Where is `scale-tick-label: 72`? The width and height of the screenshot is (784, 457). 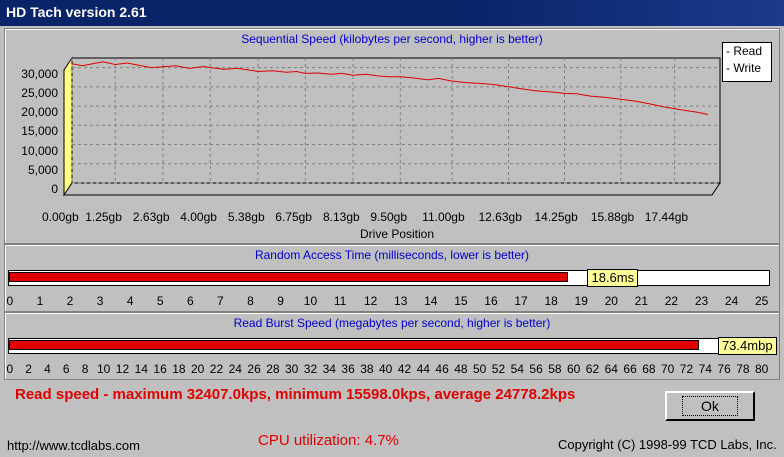
scale-tick-label: 72 is located at coordinates (686, 369).